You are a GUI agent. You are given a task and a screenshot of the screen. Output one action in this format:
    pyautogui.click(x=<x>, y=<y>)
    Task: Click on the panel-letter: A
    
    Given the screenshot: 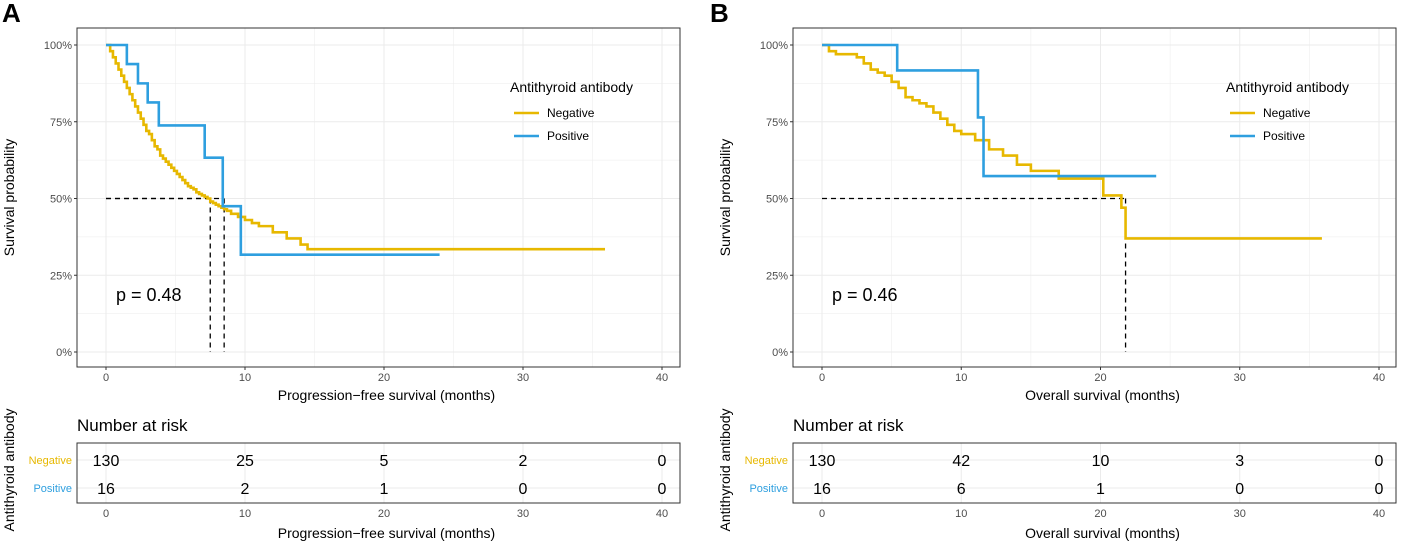 What is the action you would take?
    pyautogui.click(x=11, y=14)
    